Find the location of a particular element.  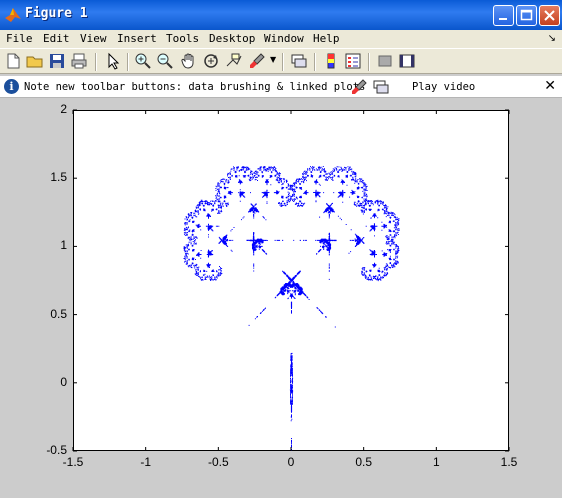

menu-file: File is located at coordinates (19, 38).